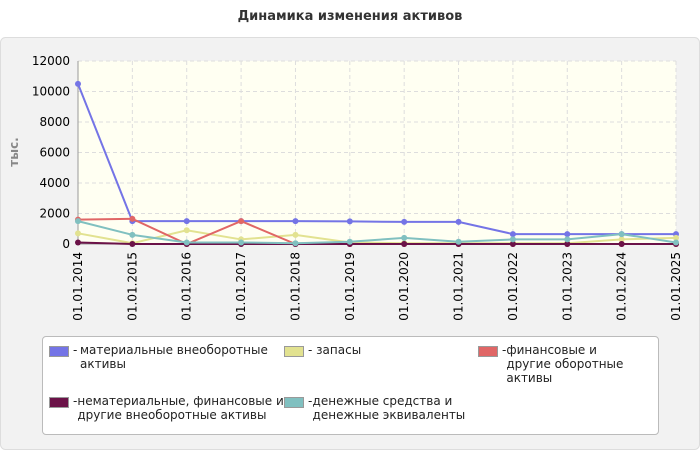  What do you see at coordinates (66, 244) in the screenshot?
I see `y-tick-label: 0` at bounding box center [66, 244].